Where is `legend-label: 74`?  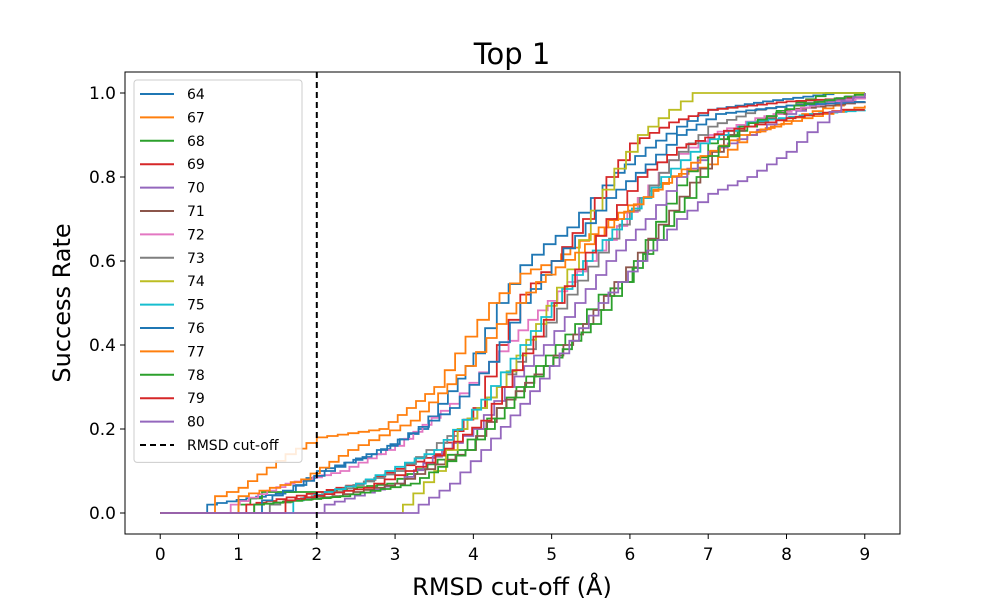
legend-label: 74 is located at coordinates (196, 282).